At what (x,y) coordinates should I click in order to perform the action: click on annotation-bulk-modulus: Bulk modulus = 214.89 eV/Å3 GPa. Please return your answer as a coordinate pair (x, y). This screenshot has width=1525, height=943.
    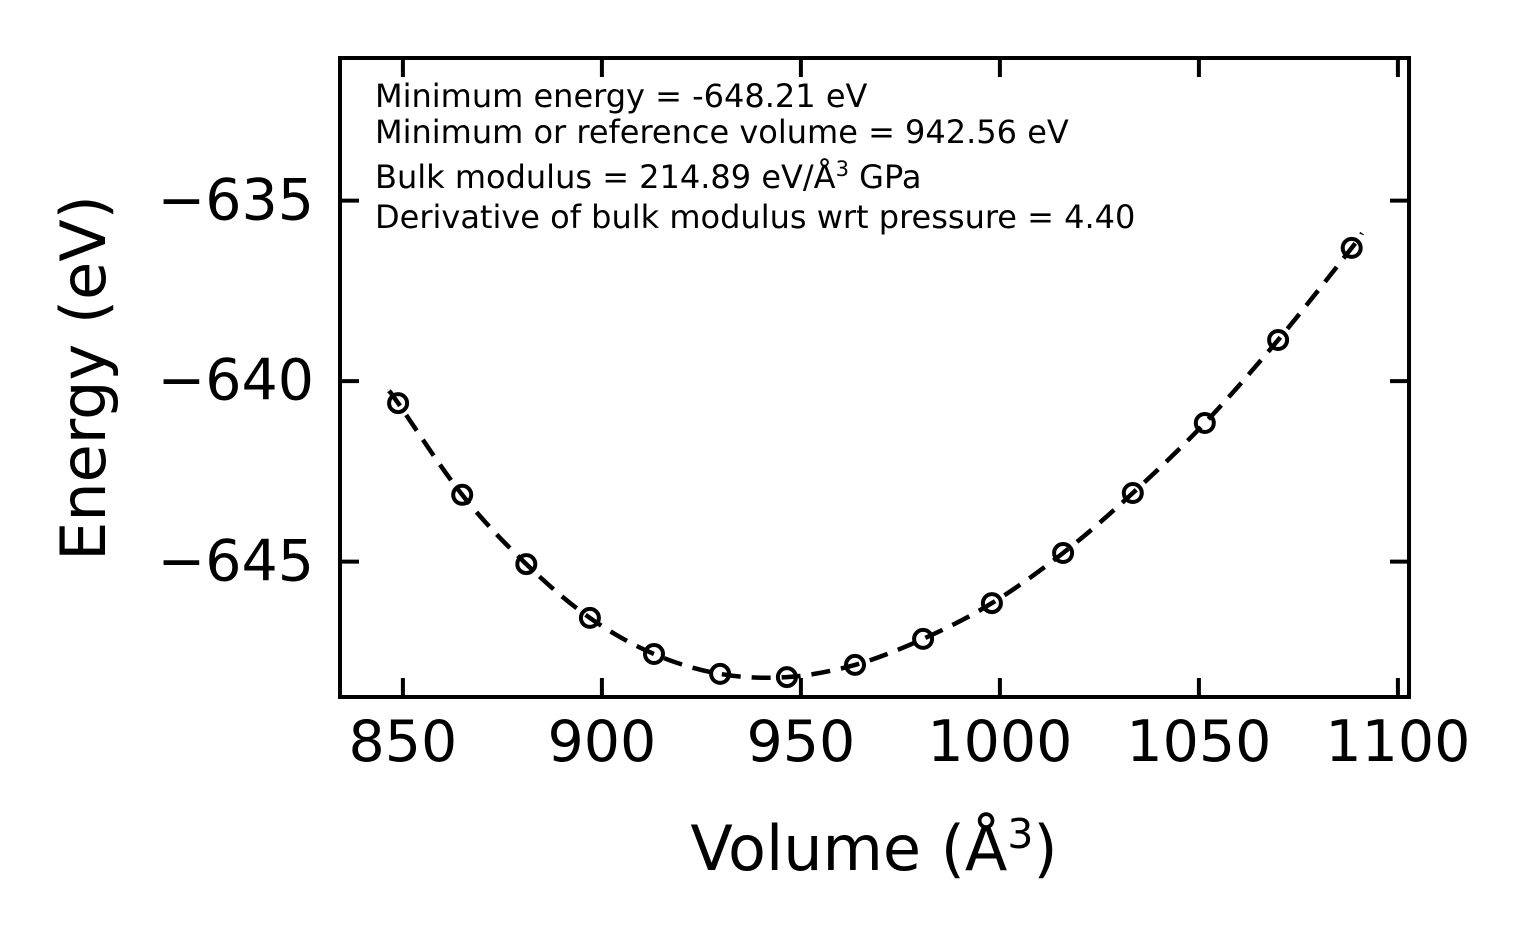
    Looking at the image, I should click on (648, 177).